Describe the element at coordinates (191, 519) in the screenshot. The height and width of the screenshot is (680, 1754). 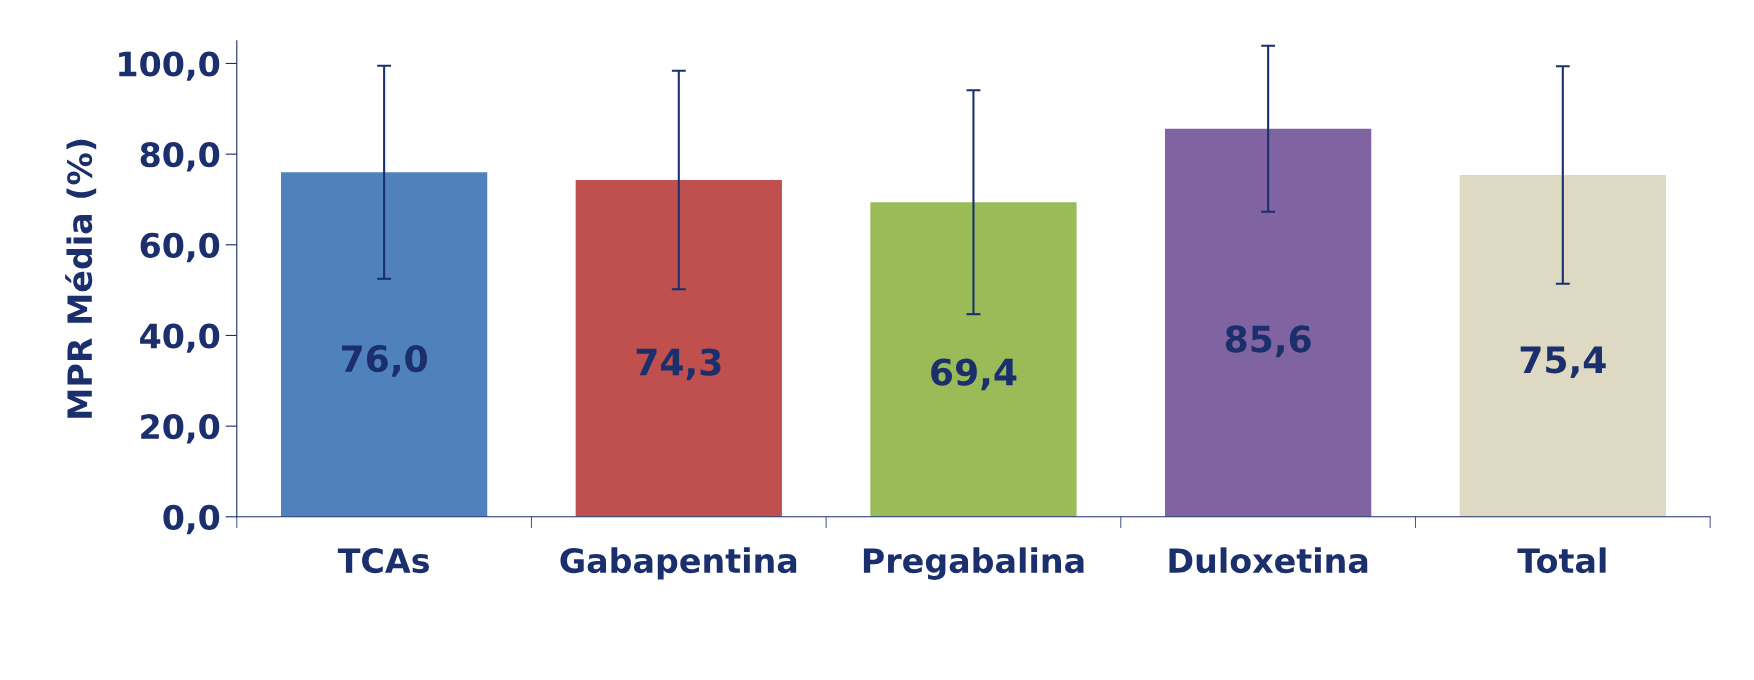
I see `y-tick-label: 0,0` at that location.